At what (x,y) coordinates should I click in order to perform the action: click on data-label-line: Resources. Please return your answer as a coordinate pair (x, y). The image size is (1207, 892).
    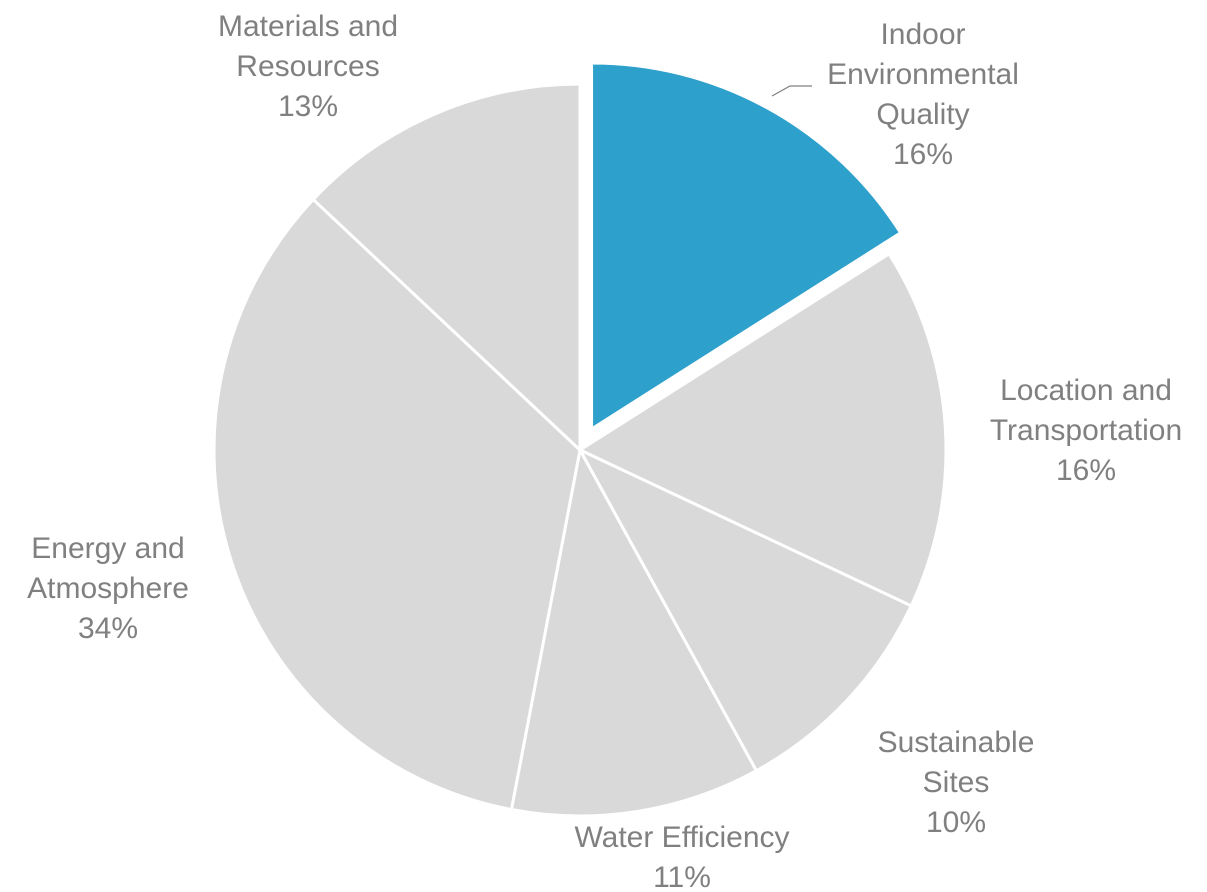
    Looking at the image, I should click on (307, 66).